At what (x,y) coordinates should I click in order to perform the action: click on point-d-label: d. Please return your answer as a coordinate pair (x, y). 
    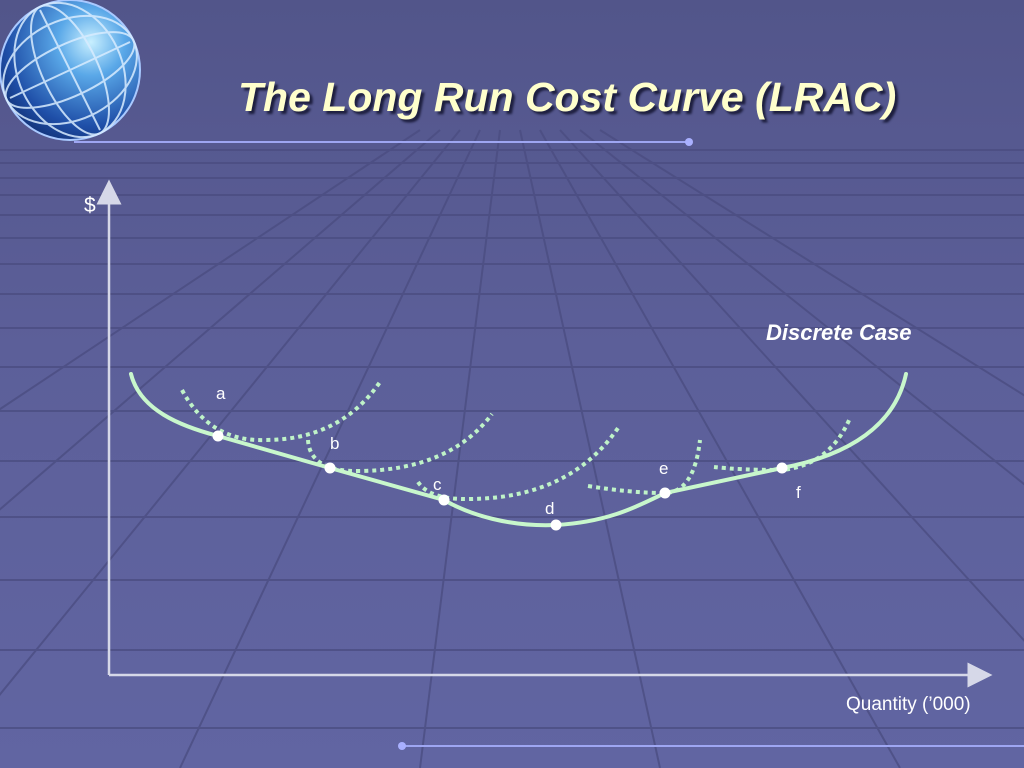
    Looking at the image, I should click on (550, 508).